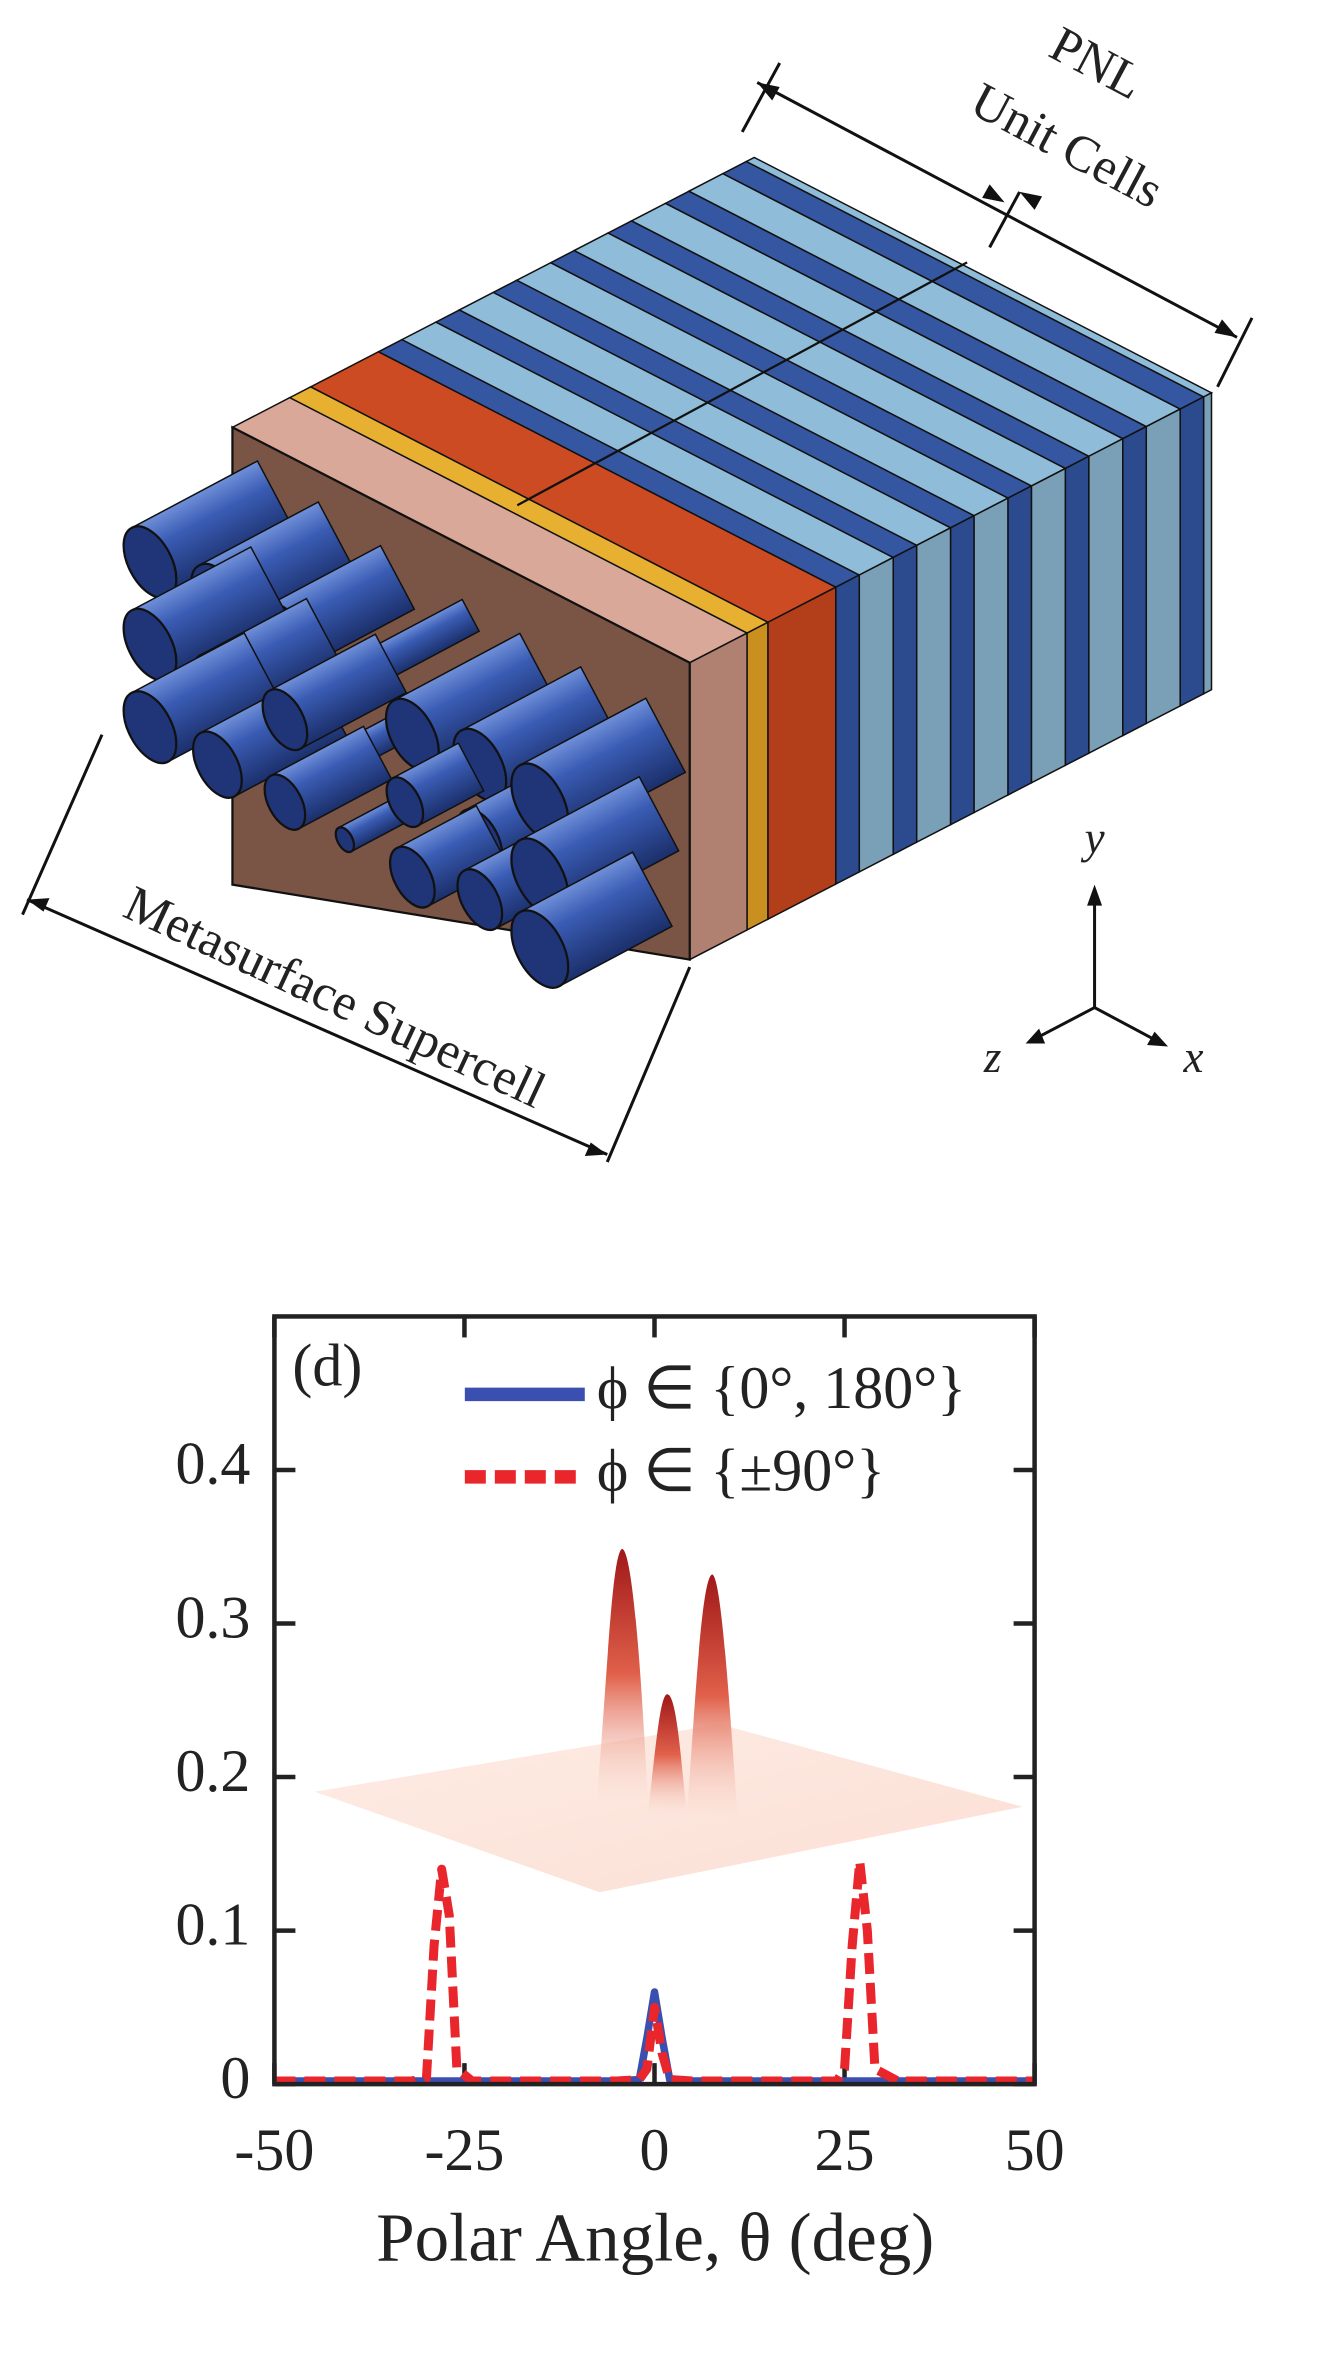 The width and height of the screenshot is (1324, 2374). What do you see at coordinates (235, 2078) in the screenshot?
I see `y-tick-label: 0` at bounding box center [235, 2078].